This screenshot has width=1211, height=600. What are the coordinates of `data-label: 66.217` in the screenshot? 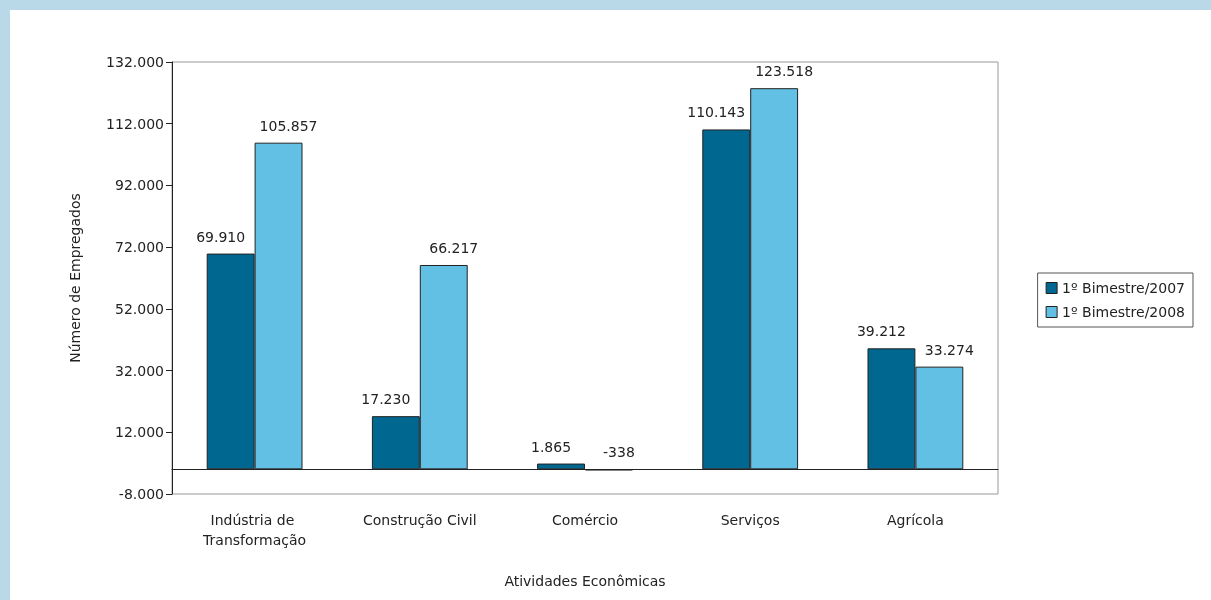 It's located at (454, 247).